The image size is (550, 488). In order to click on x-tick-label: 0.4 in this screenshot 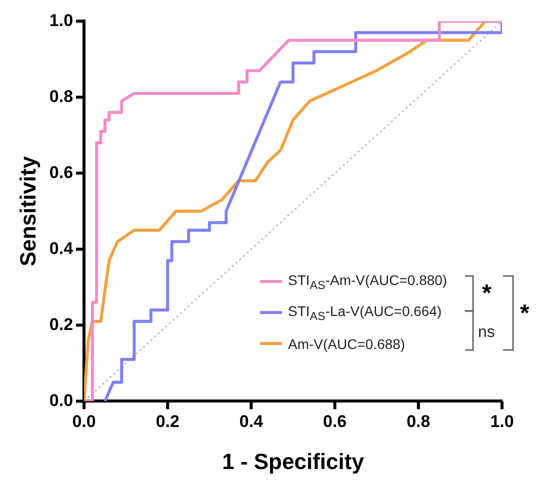, I will do `click(251, 422)`.